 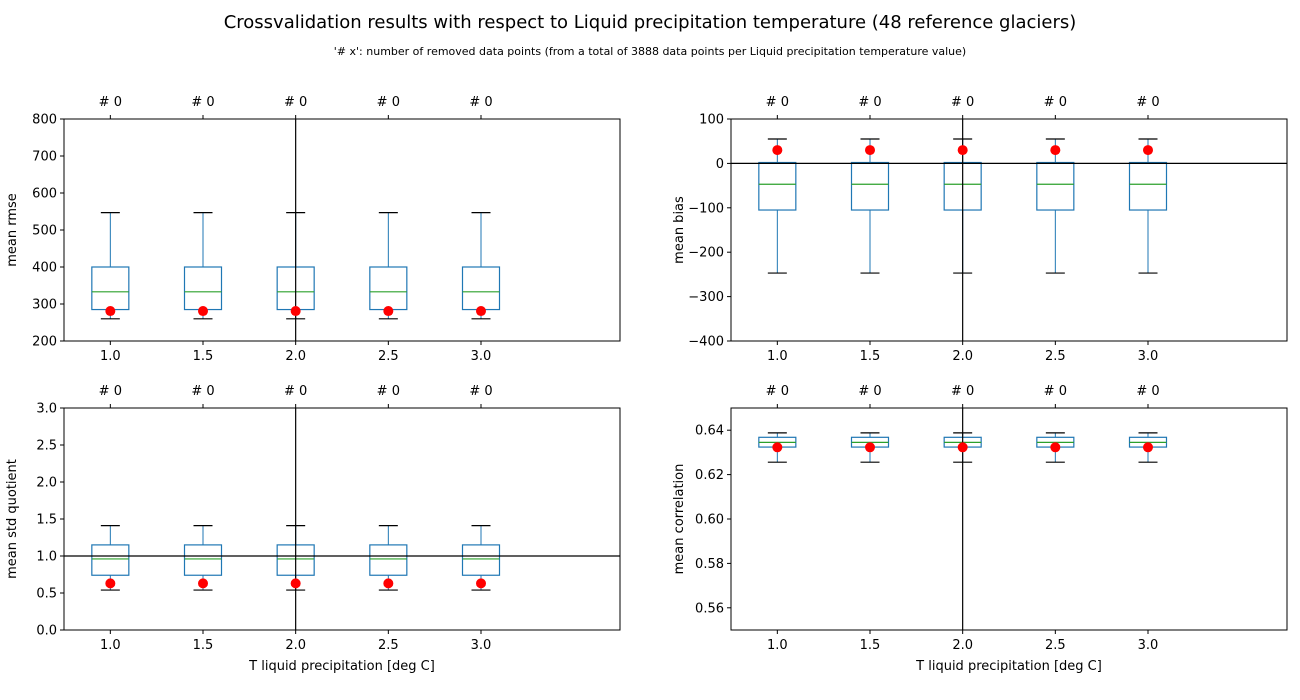 What do you see at coordinates (706, 297) in the screenshot?
I see `y-tick-label: −300` at bounding box center [706, 297].